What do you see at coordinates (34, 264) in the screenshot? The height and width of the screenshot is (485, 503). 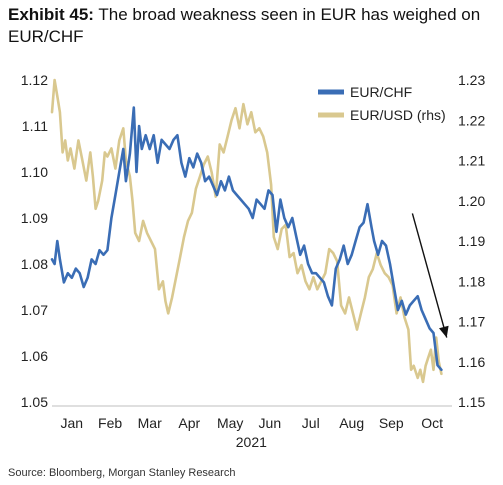 I see `left-tick-label: 1.08` at bounding box center [34, 264].